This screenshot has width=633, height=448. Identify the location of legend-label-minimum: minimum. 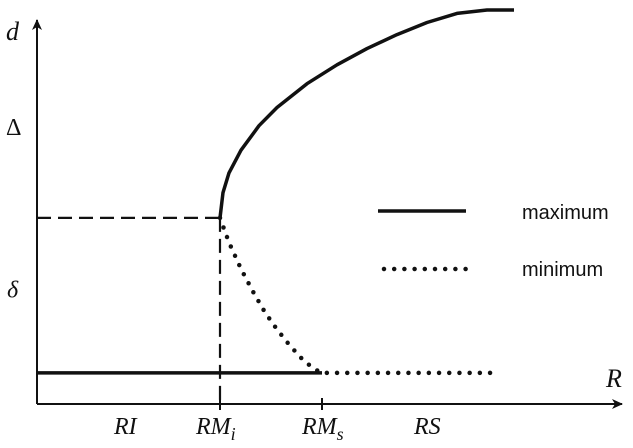
(562, 270).